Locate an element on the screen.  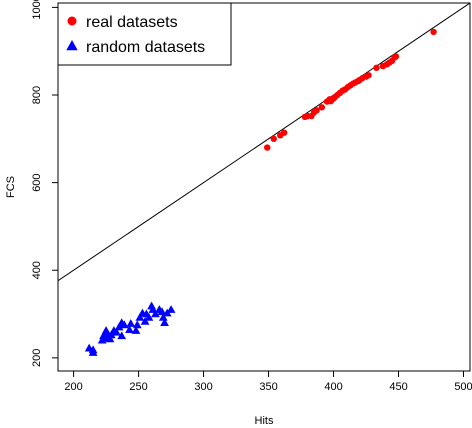
y-axis: 200 400 600 800 1000 is located at coordinates (44, 183).